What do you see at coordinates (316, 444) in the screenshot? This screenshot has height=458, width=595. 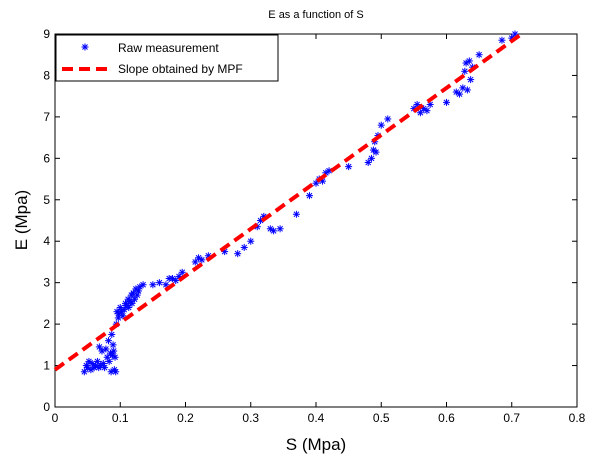 I see `x-axis-title: S (Mpa)` at bounding box center [316, 444].